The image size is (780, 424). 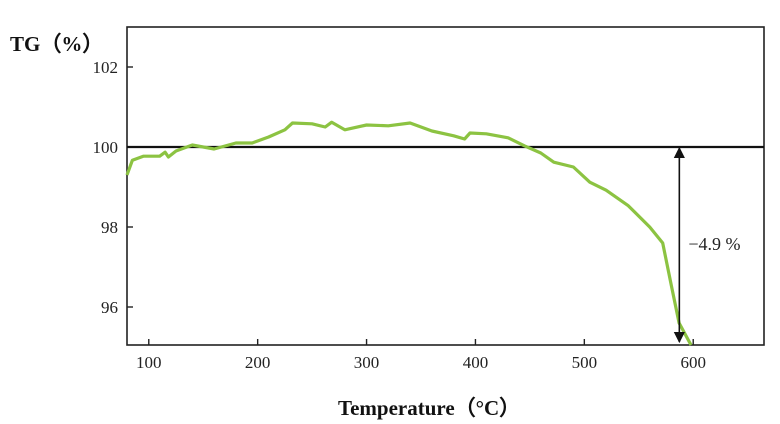 I want to click on x-tick-label: 600, so click(x=693, y=362).